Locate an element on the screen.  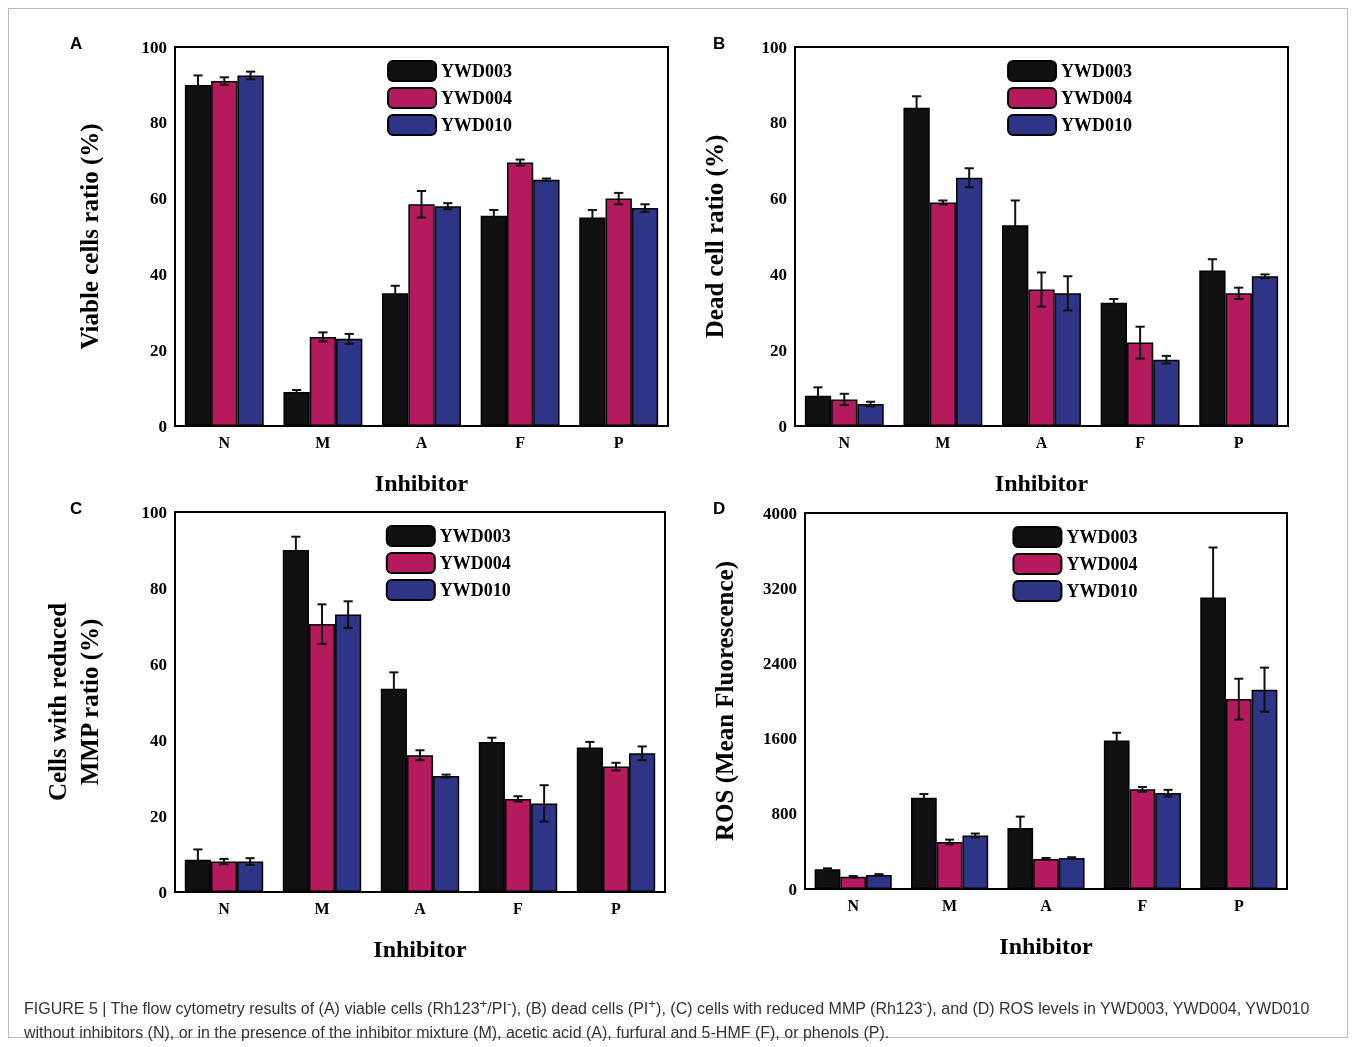
y-axis-title: Dead cell ratio (%) is located at coordinates (714, 236).